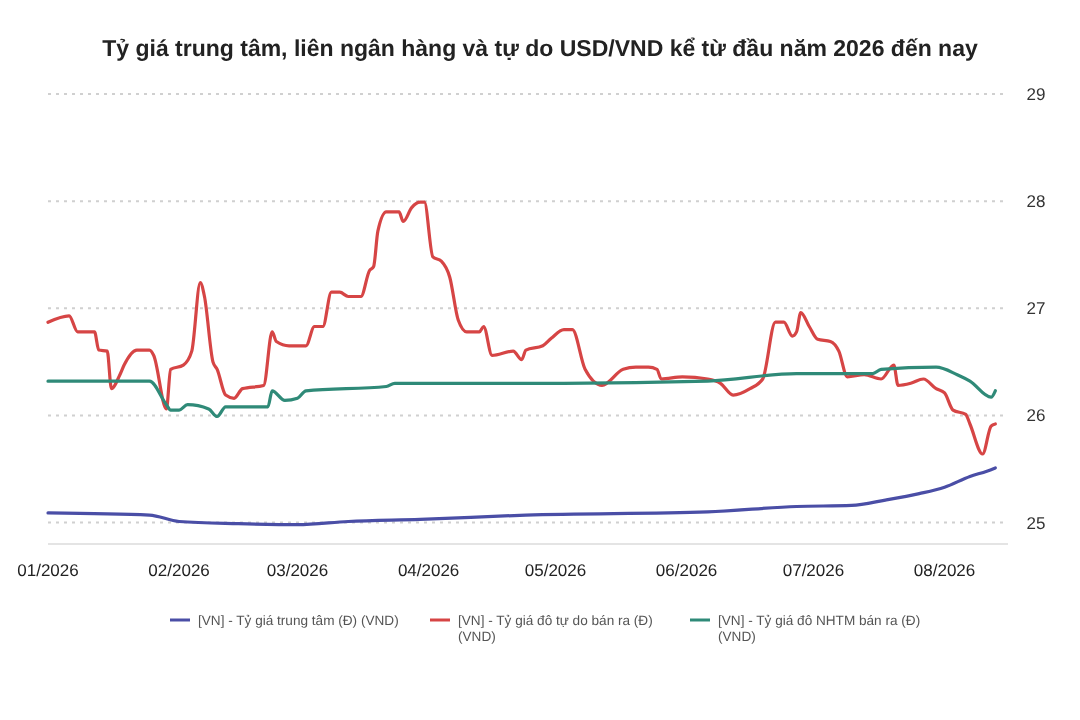 The height and width of the screenshot is (720, 1080). Describe the element at coordinates (555, 570) in the screenshot. I see `x-tick-label: 05/2026` at that location.